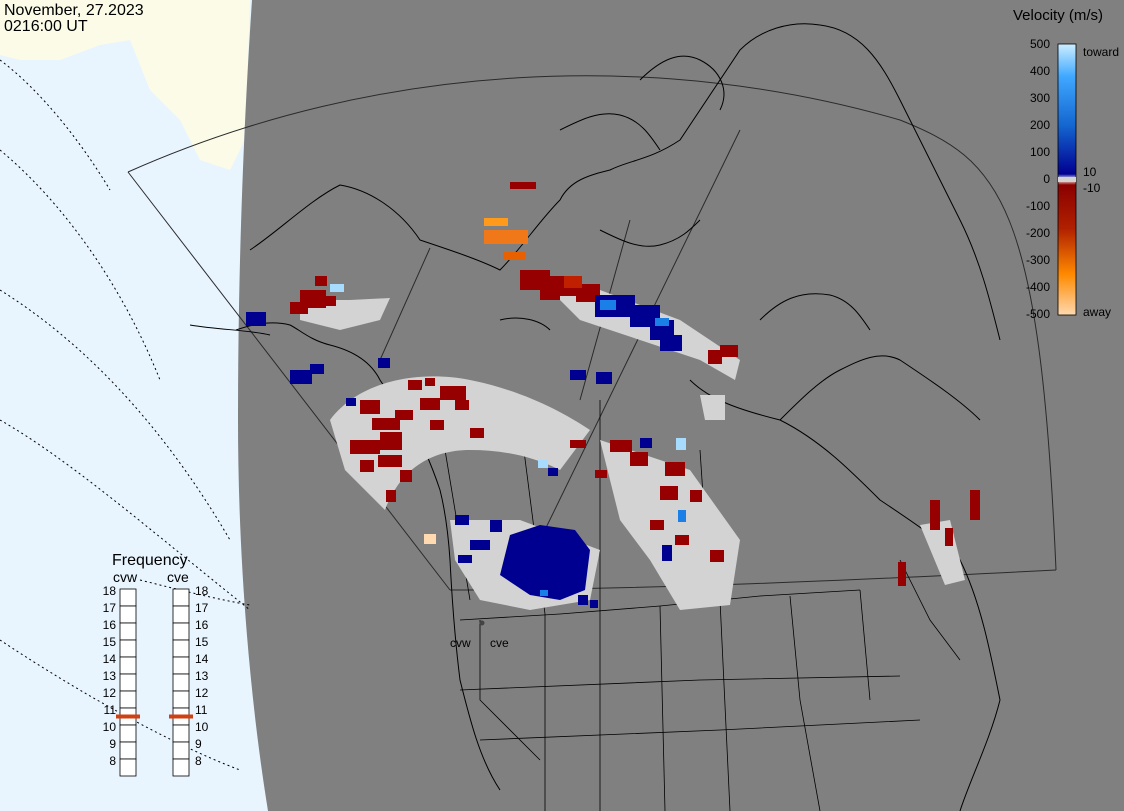 This screenshot has height=811, width=1124. What do you see at coordinates (1058, 15) in the screenshot?
I see `velocity-legend-title: Velocity (m/s)` at bounding box center [1058, 15].